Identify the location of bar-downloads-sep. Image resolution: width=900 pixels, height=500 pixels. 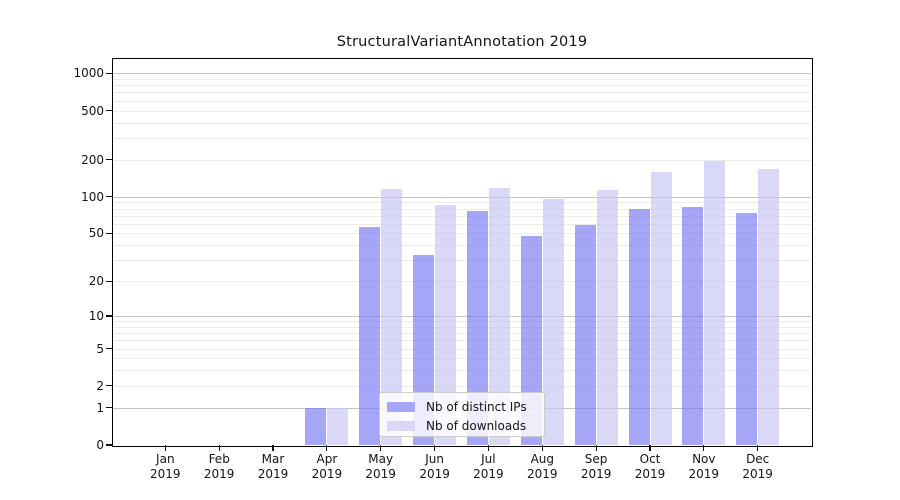
(607, 317).